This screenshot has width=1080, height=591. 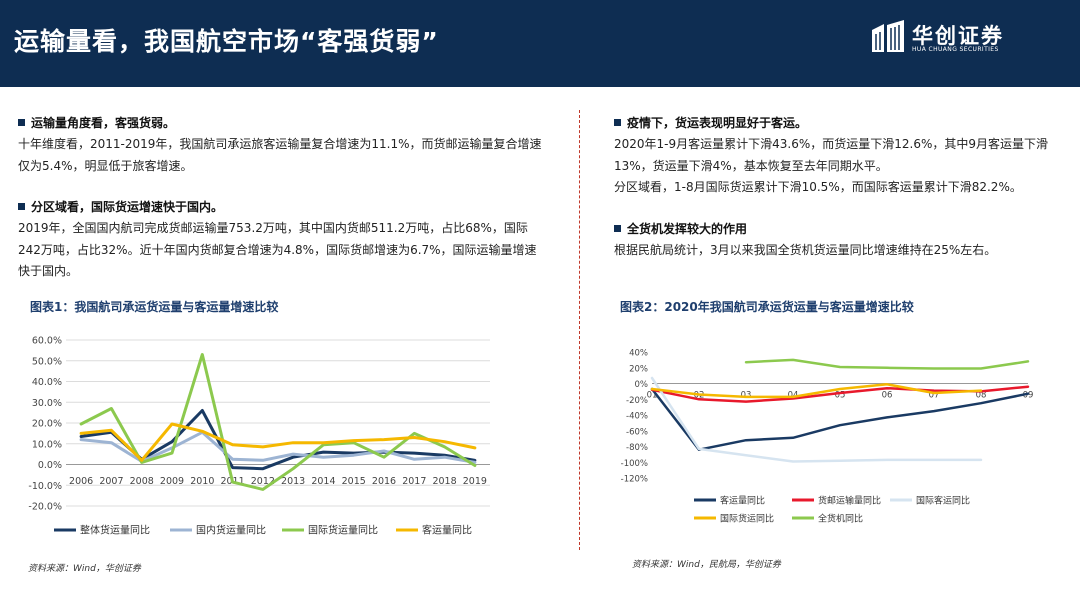 I want to click on x-tick-label: 06, so click(x=887, y=396).